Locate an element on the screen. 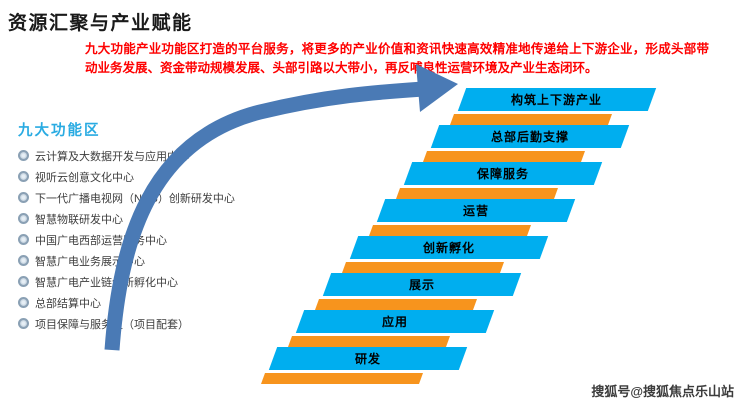 Image resolution: width=740 pixels, height=406 pixels. stair-step-label: 展示 is located at coordinates (421, 285).